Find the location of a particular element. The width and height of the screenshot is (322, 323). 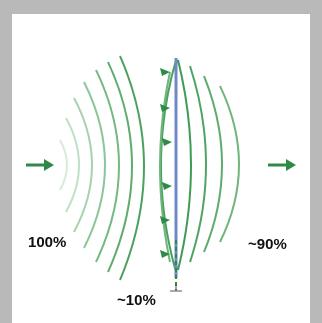

reflected-wavefronts is located at coordinates (168, 166).